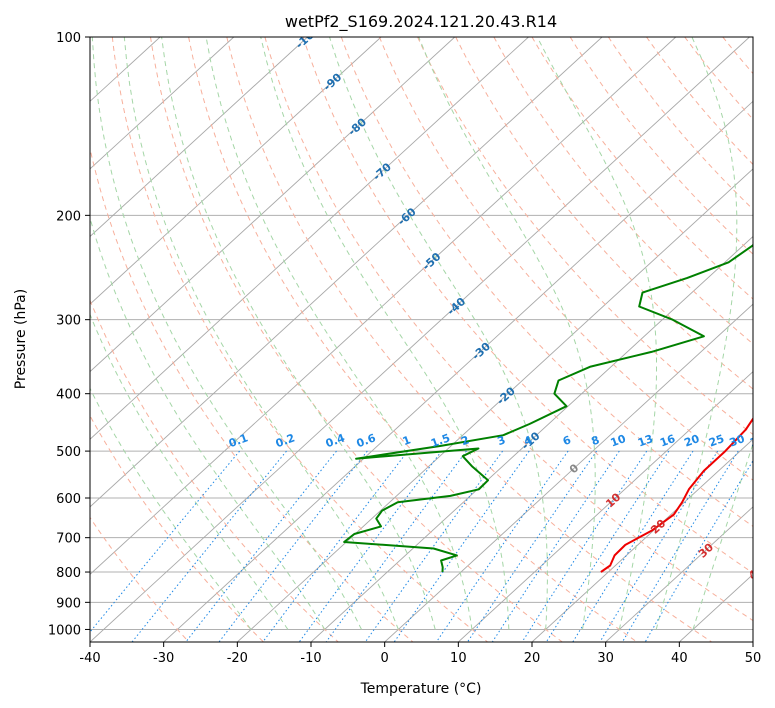 The image size is (775, 708). Describe the element at coordinates (757, 441) in the screenshot. I see `mixing-ratio-label: 36` at that location.